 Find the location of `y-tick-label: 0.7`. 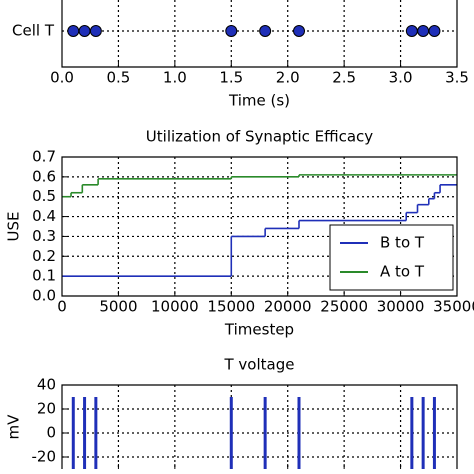

y-tick-label: 0.7 is located at coordinates (44, 157).